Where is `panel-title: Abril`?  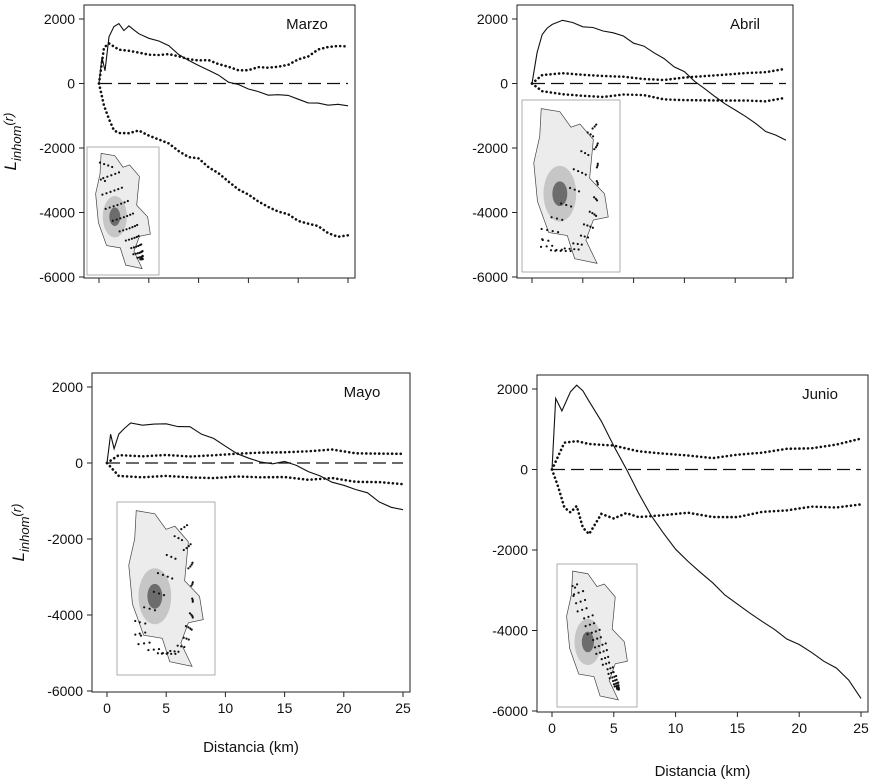
panel-title: Abril is located at coordinates (745, 24).